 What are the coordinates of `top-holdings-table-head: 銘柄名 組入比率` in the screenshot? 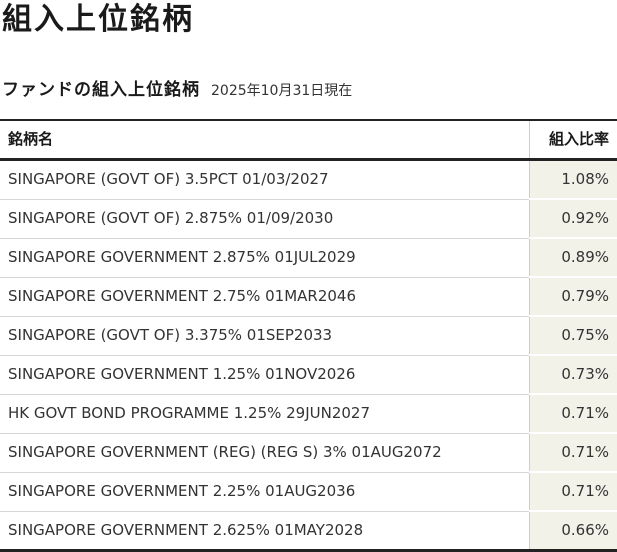 It's located at (308, 140).